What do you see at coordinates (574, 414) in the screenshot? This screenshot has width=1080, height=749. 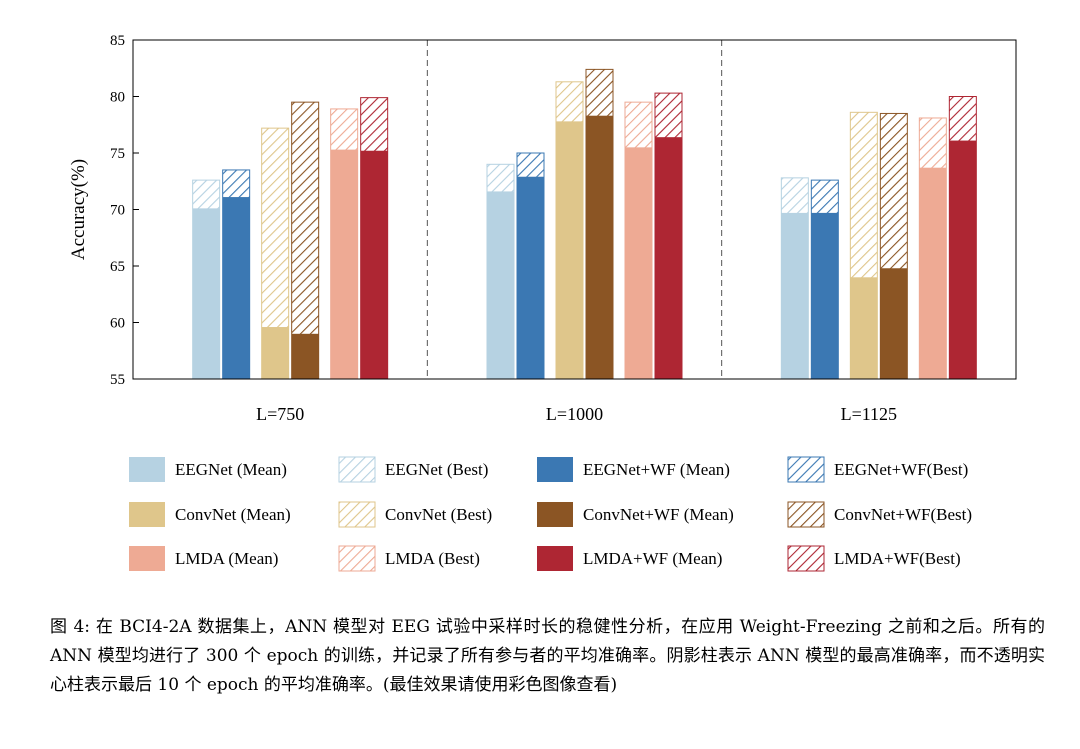 I see `x-category-label: L=1000` at bounding box center [574, 414].